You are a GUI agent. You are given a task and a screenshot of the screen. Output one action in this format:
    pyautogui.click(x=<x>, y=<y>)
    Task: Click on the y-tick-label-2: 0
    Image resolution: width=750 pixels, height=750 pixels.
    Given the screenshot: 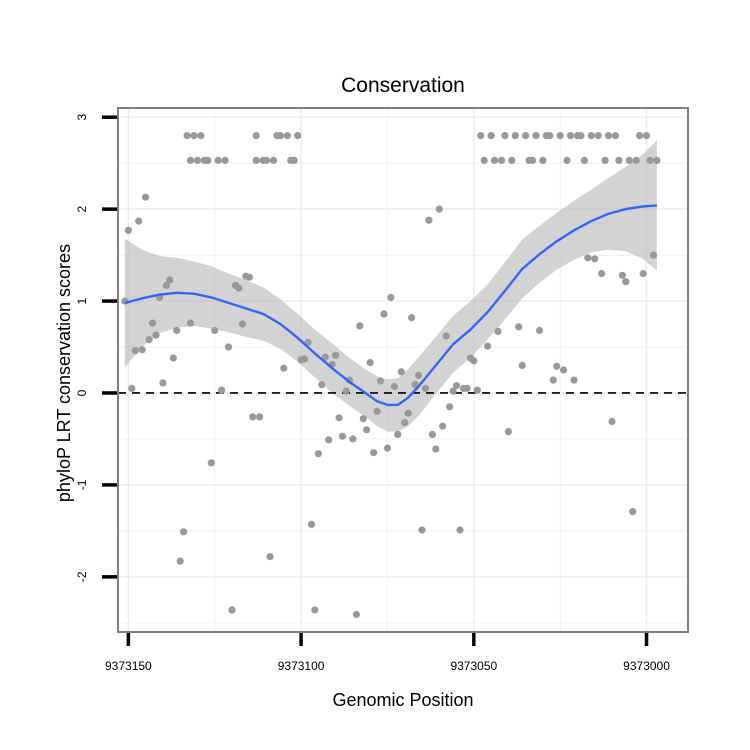 What is the action you would take?
    pyautogui.click(x=82, y=392)
    